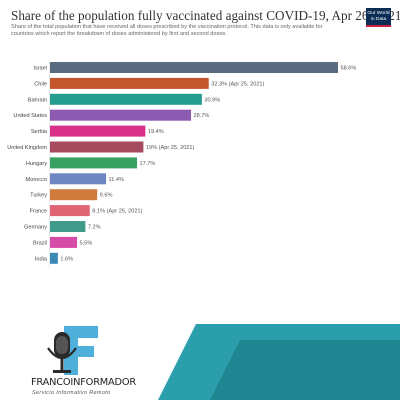  Describe the element at coordinates (66, 259) in the screenshot. I see `value-label: 1.6%` at that location.